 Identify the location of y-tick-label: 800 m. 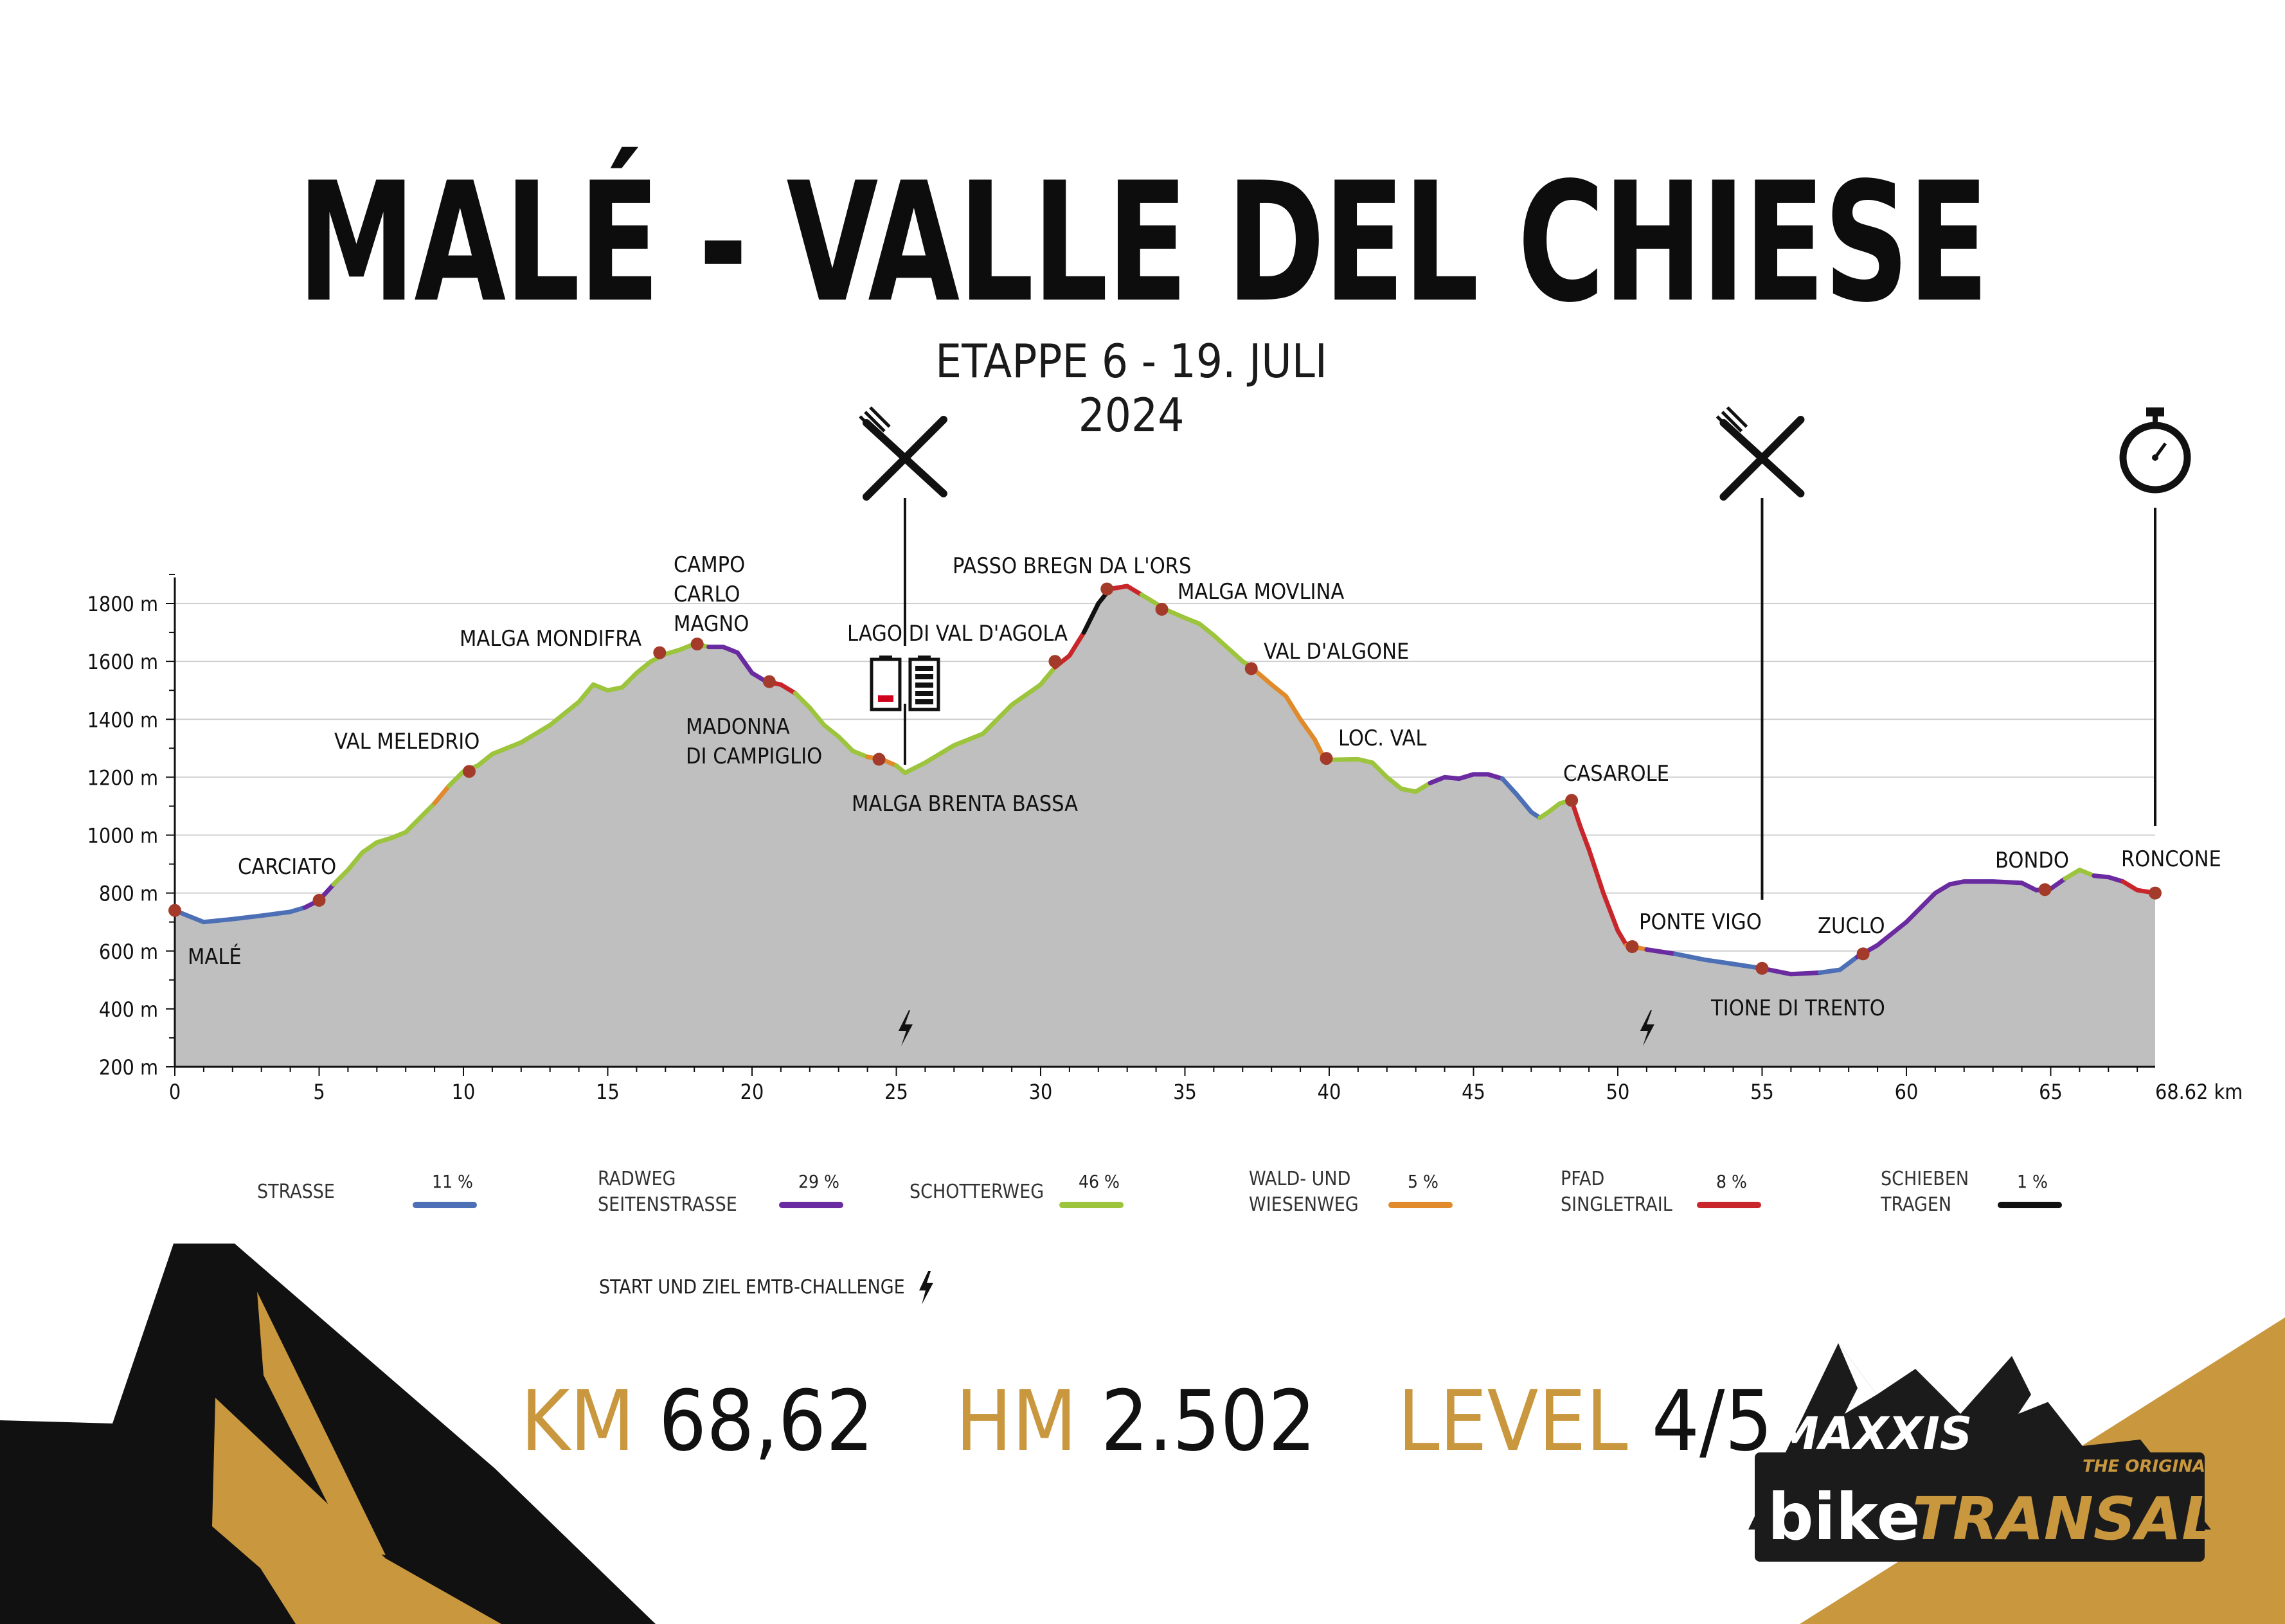
(128, 894).